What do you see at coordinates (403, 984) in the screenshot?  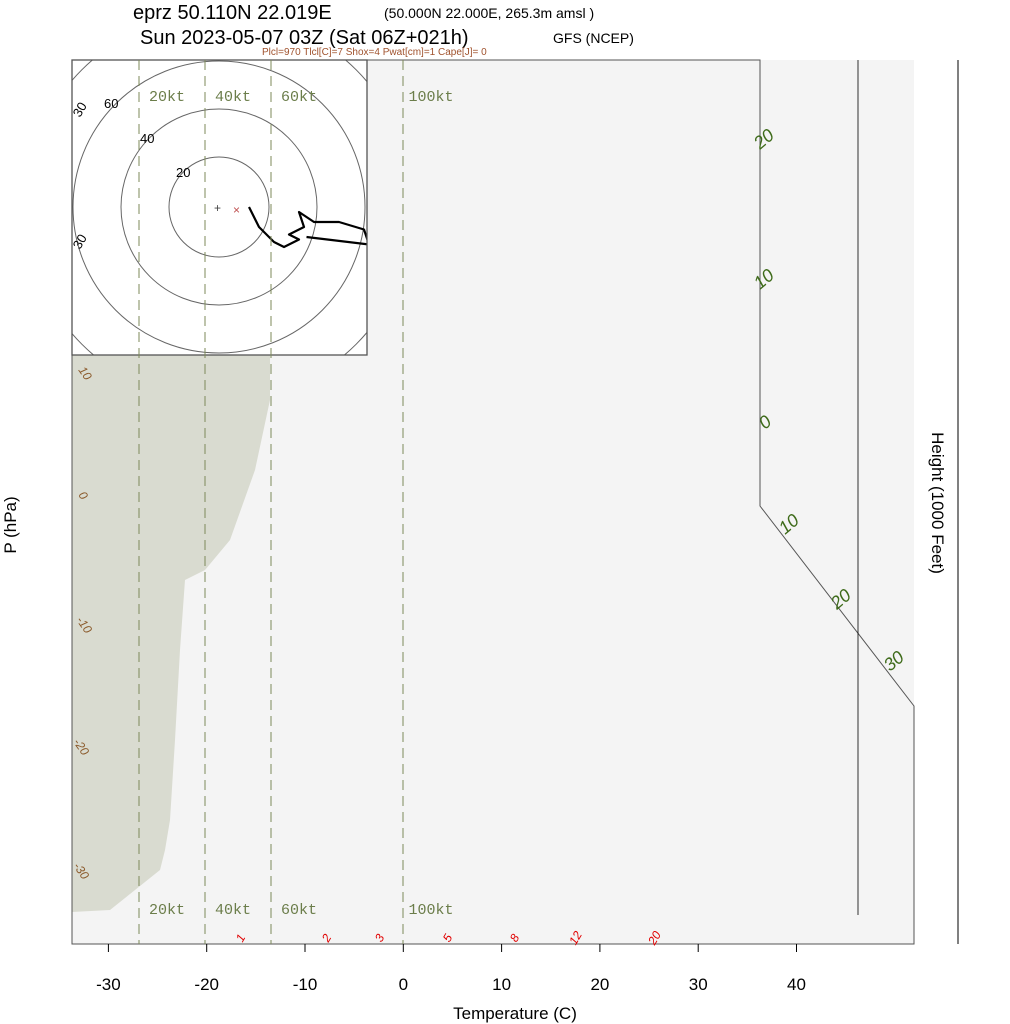 I see `temperature-tick-label: 0` at bounding box center [403, 984].